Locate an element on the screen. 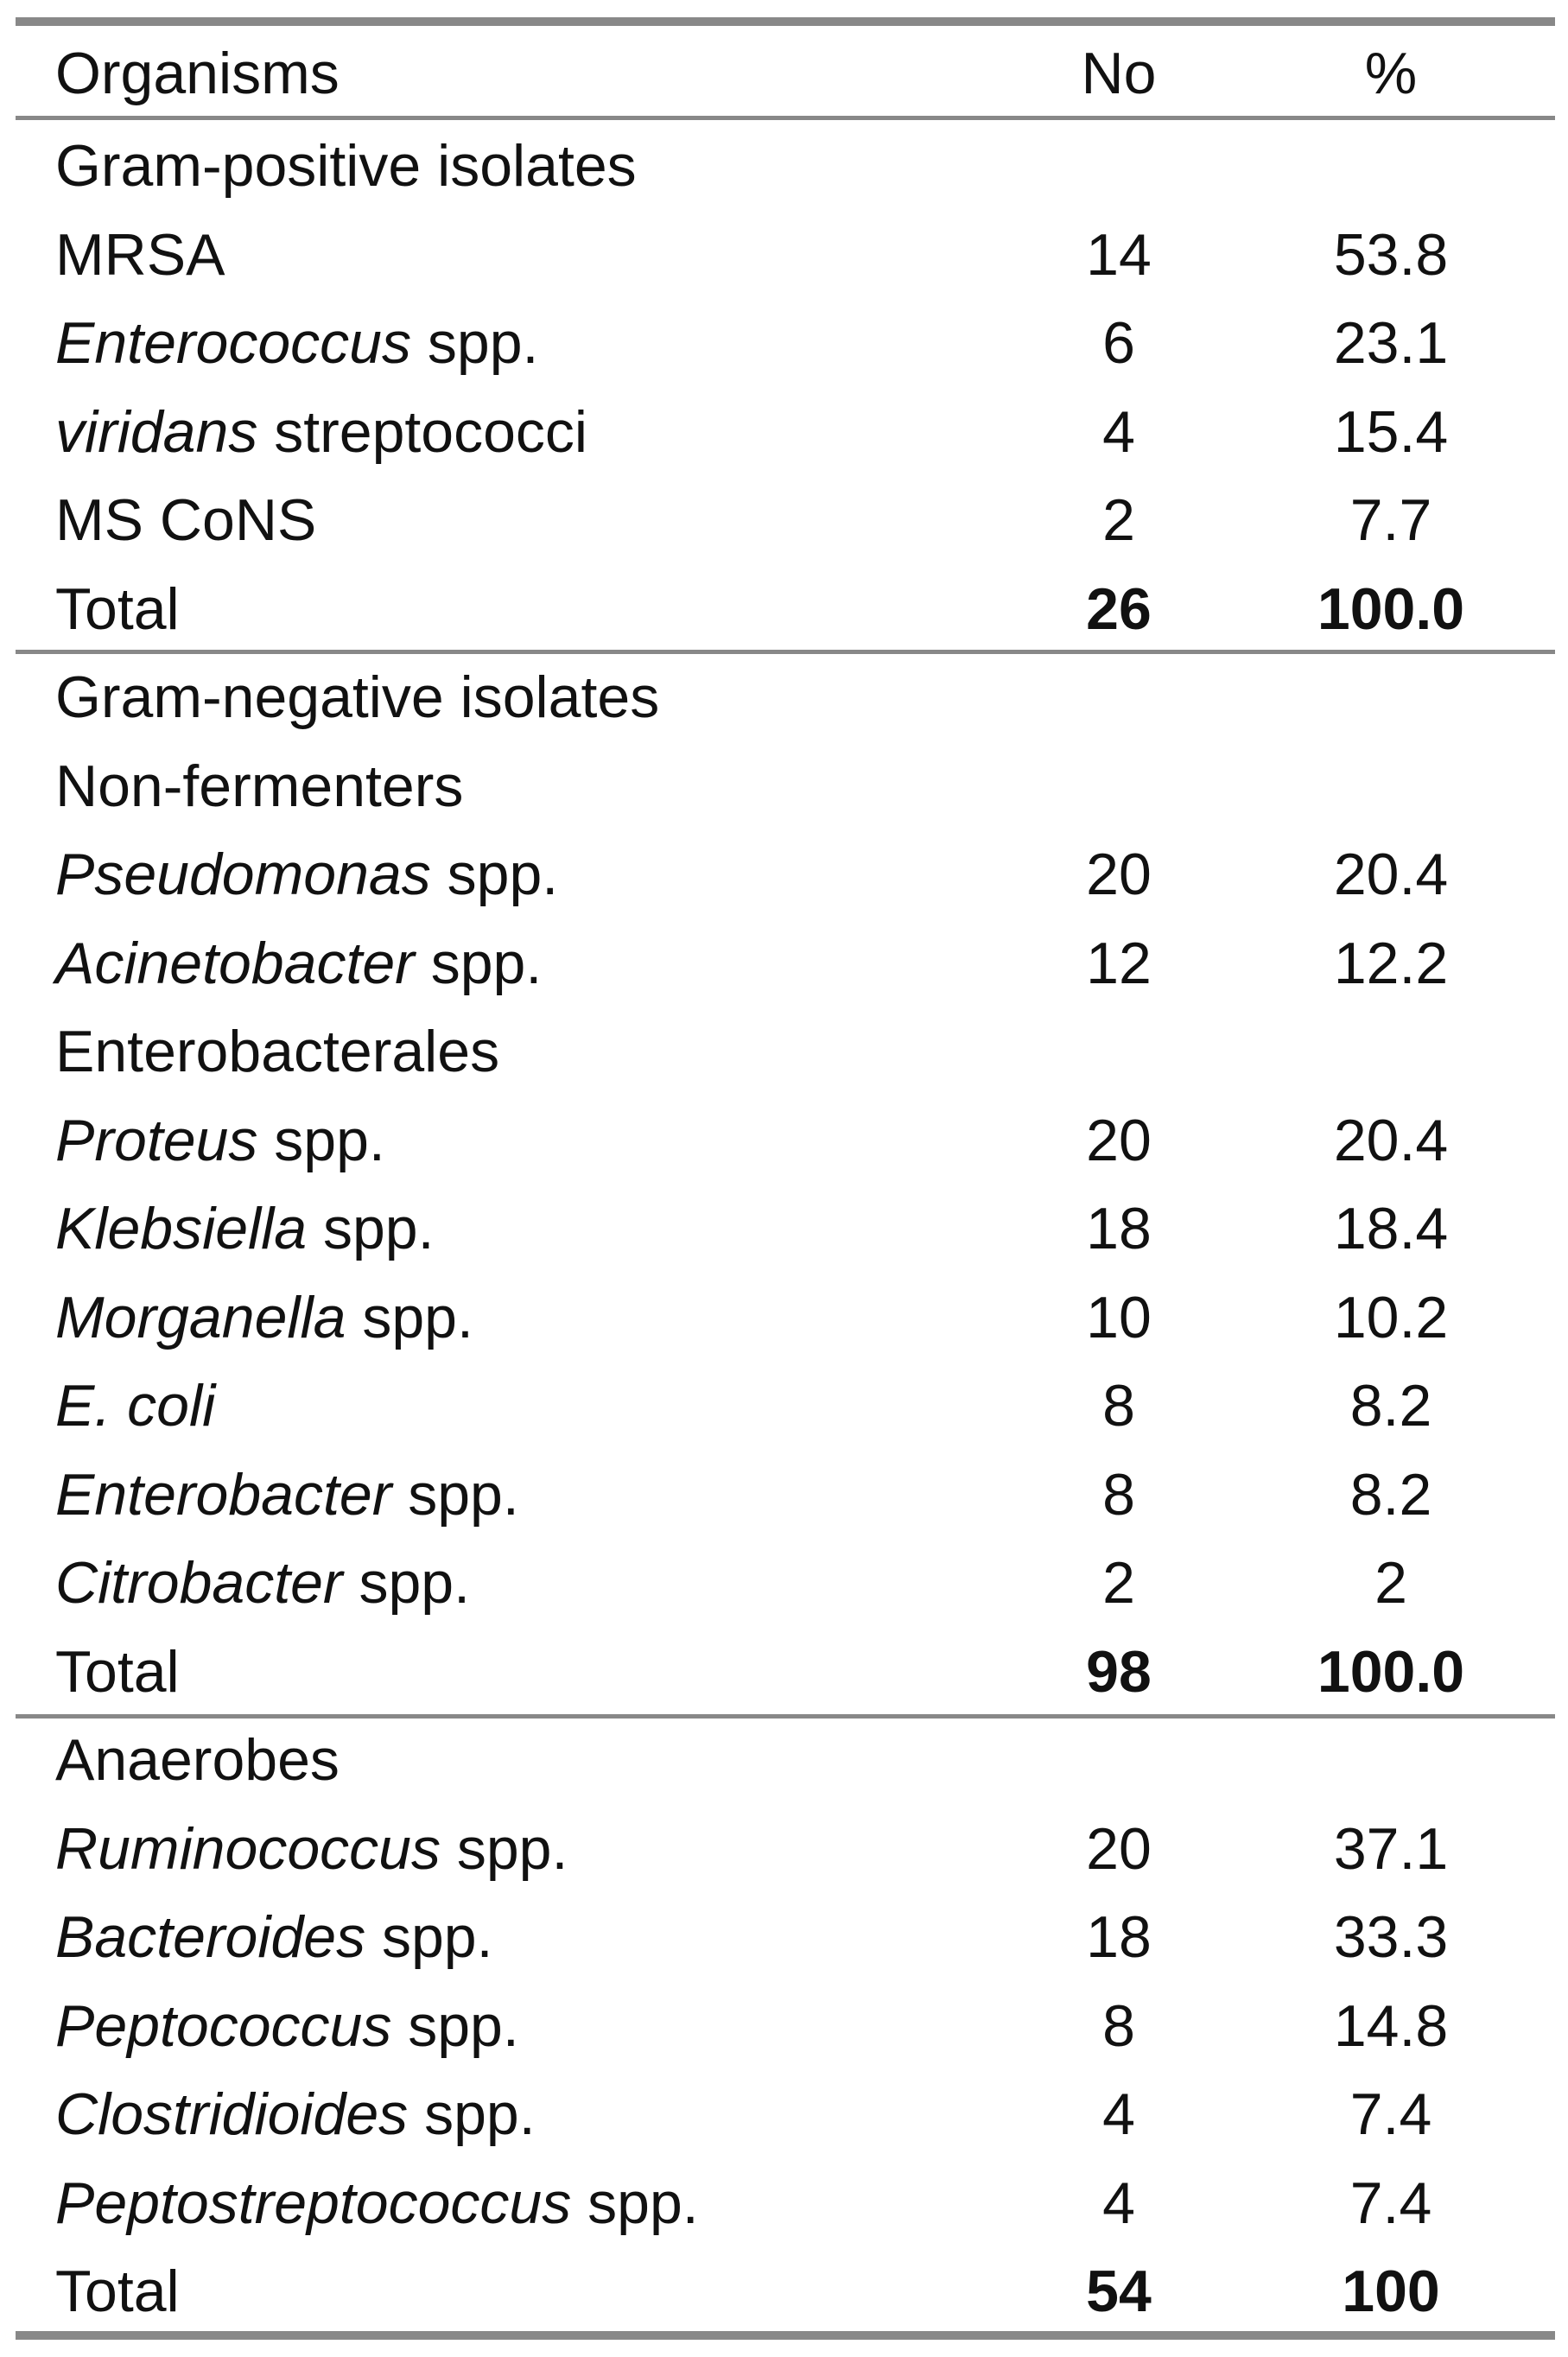  organism-cell: MS CoNS is located at coordinates (185, 520).